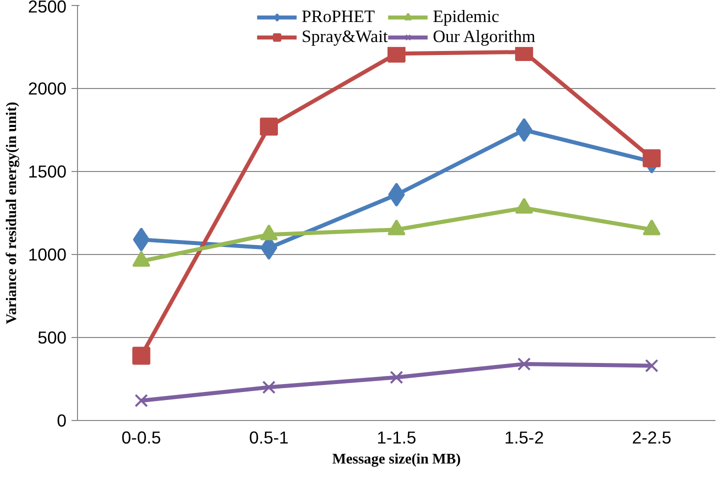 The height and width of the screenshot is (479, 728). Describe the element at coordinates (47, 88) in the screenshot. I see `y-tick-label: 2000` at that location.